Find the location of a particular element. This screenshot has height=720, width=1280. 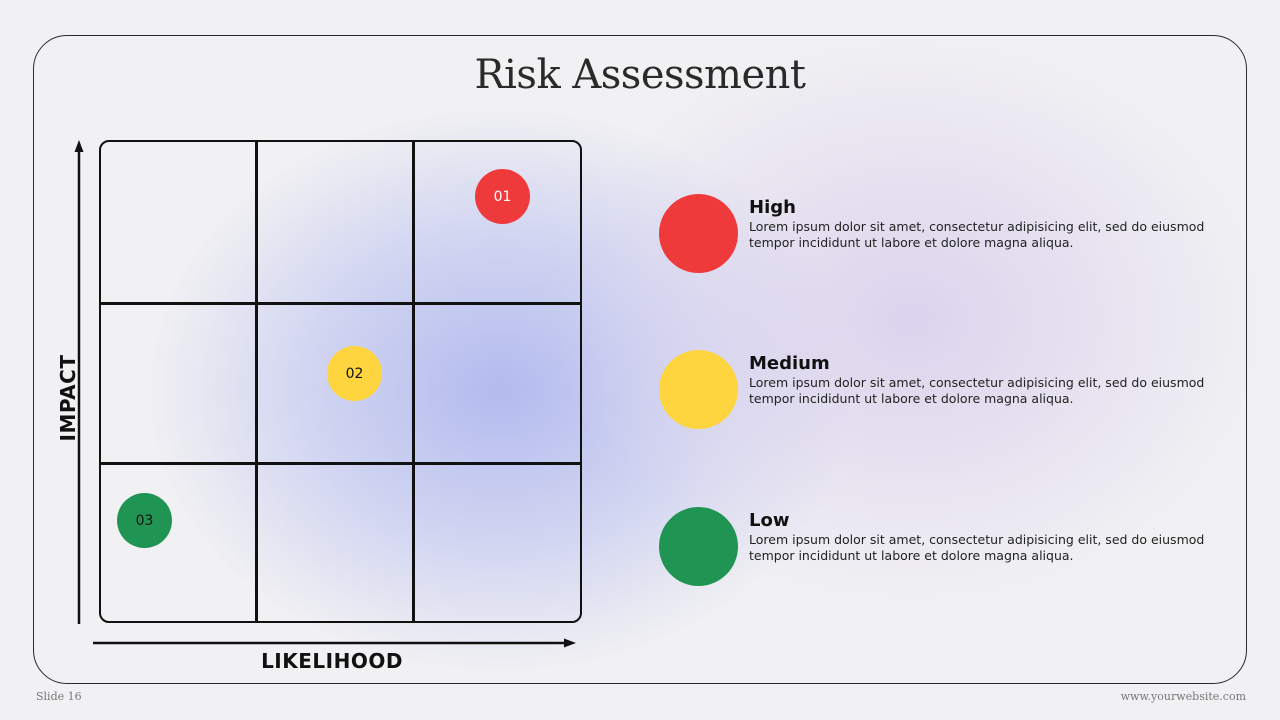

y-axis-arrow is located at coordinates (79, 382).